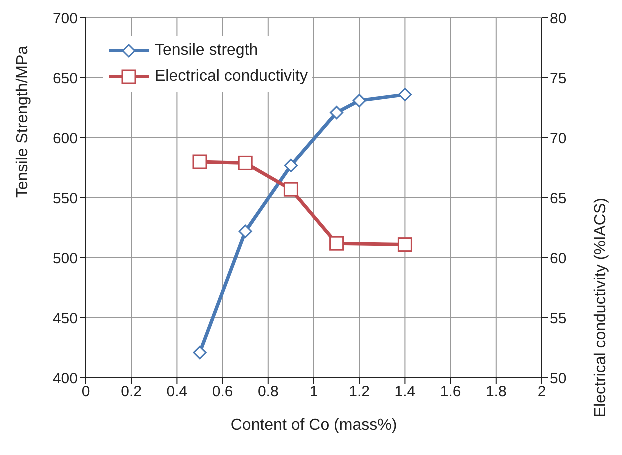  Describe the element at coordinates (558, 79) in the screenshot. I see `y2-tick-label: 75` at that location.